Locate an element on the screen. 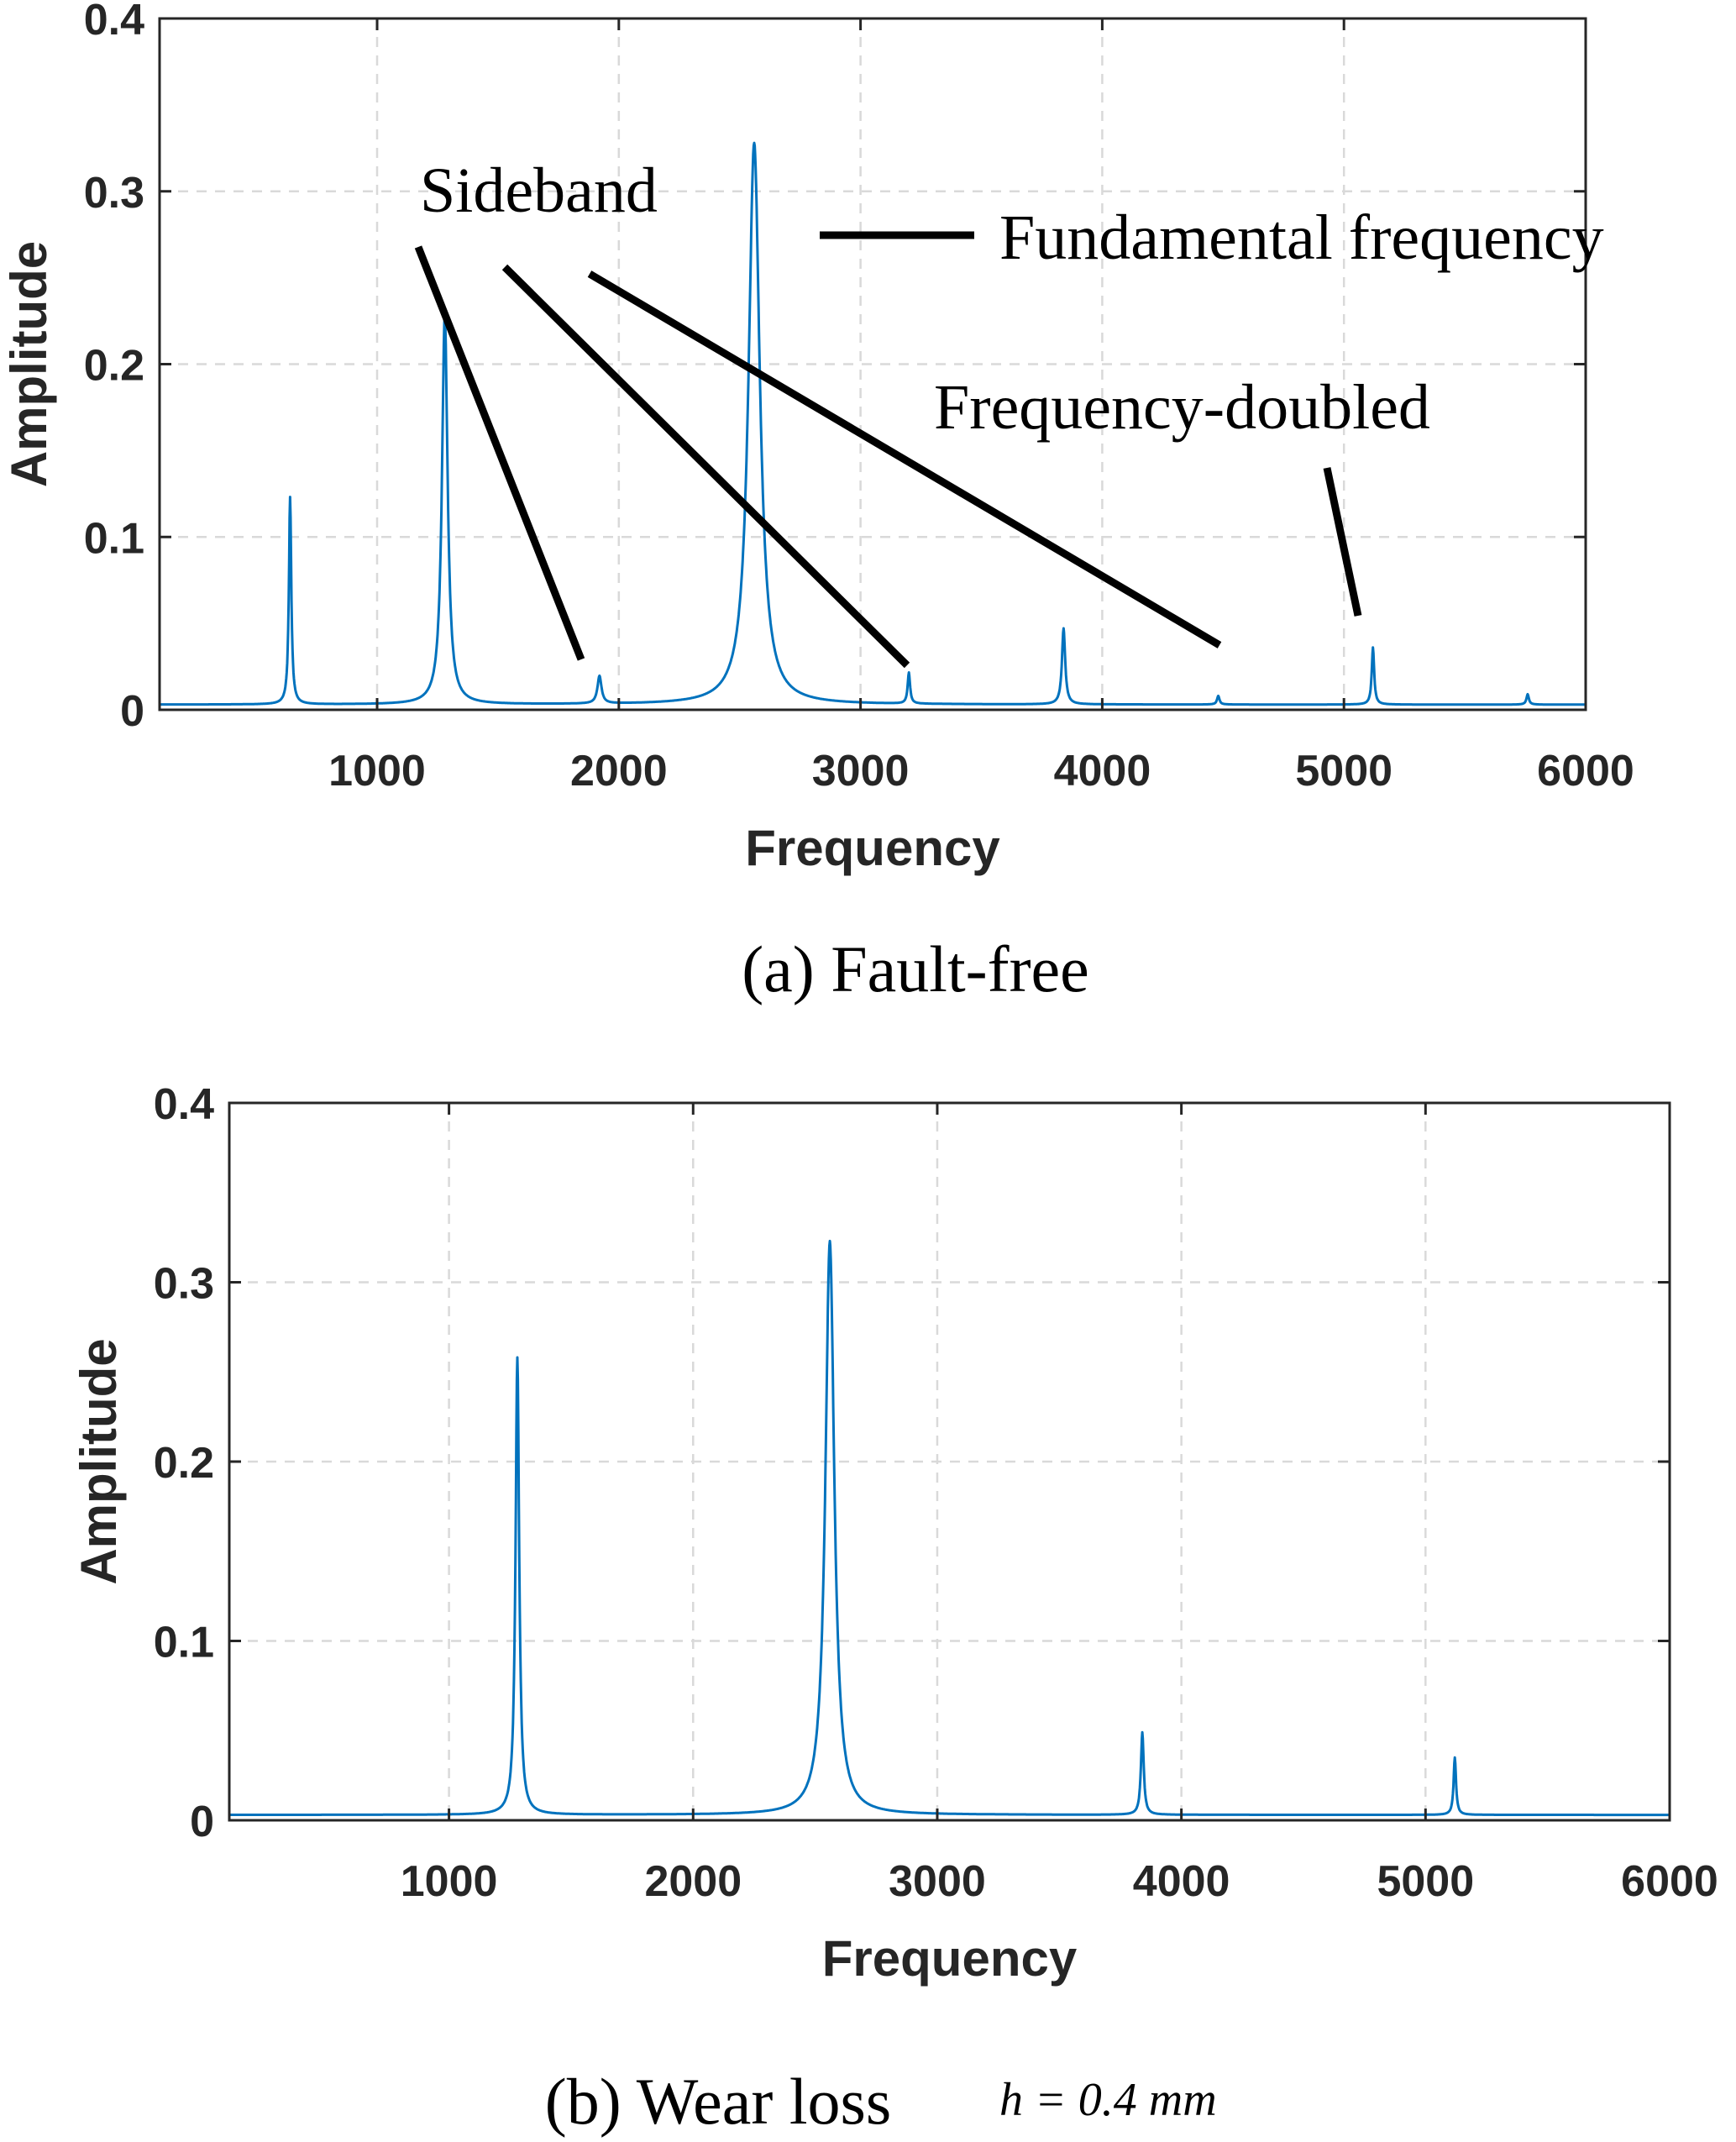  fundamental-frequency-label: Fundamental frequency is located at coordinates (1301, 237).